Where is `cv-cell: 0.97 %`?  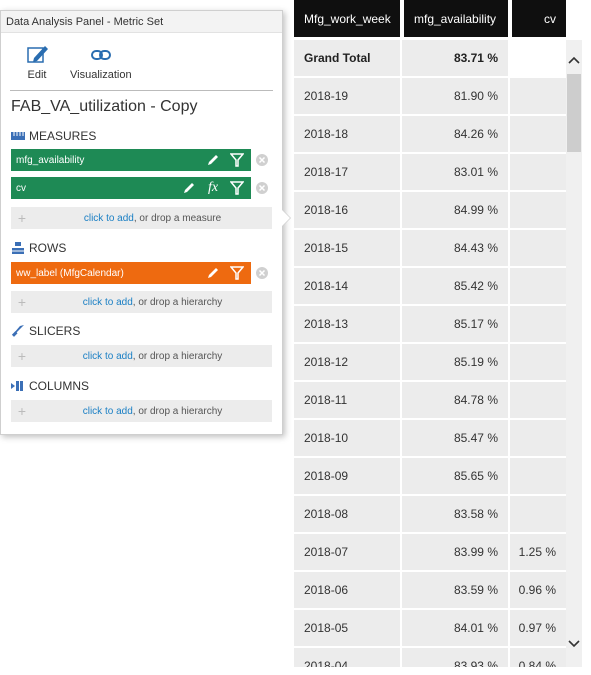
cv-cell: 0.97 % is located at coordinates (538, 628).